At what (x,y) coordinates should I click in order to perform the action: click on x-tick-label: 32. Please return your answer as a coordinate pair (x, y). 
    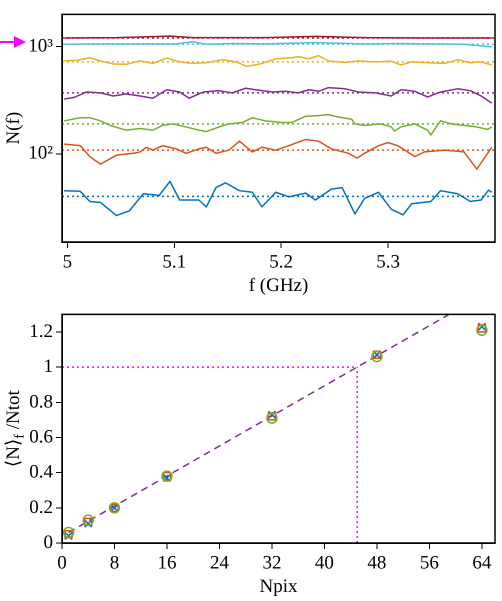
    Looking at the image, I should click on (272, 563).